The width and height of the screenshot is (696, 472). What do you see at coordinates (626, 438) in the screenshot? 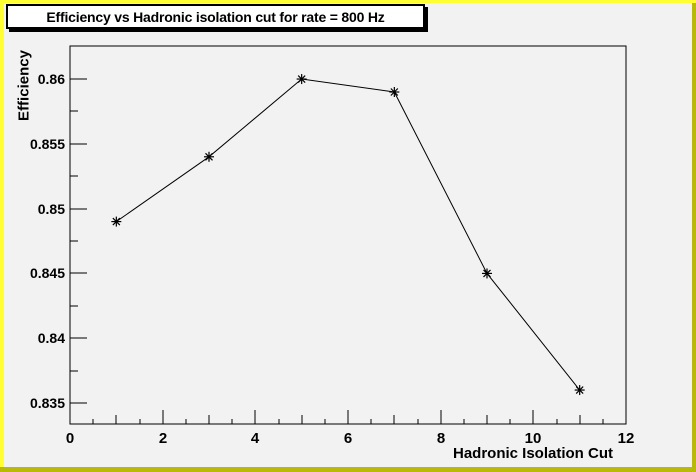
I see `x-tick-label: 12` at bounding box center [626, 438].